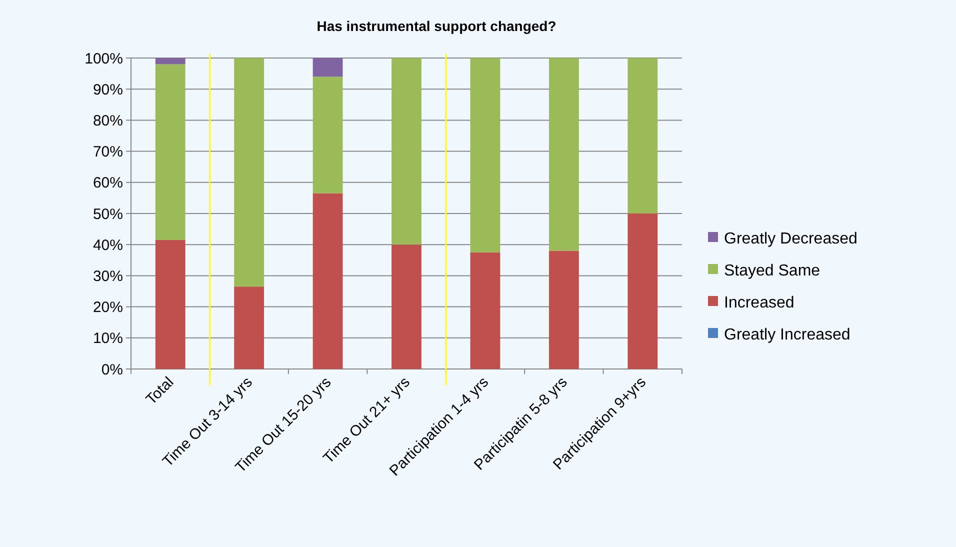  I want to click on legend-label: Greatly Decreased, so click(791, 239).